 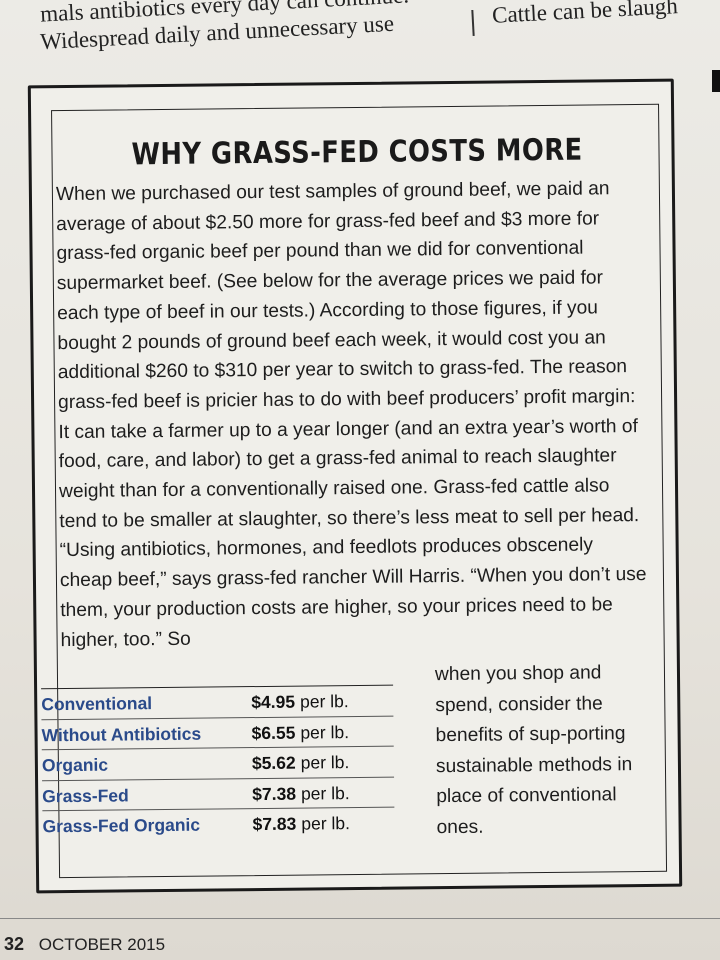 I want to click on page-footer: 32 OCTOBER 2015, so click(x=84, y=944).